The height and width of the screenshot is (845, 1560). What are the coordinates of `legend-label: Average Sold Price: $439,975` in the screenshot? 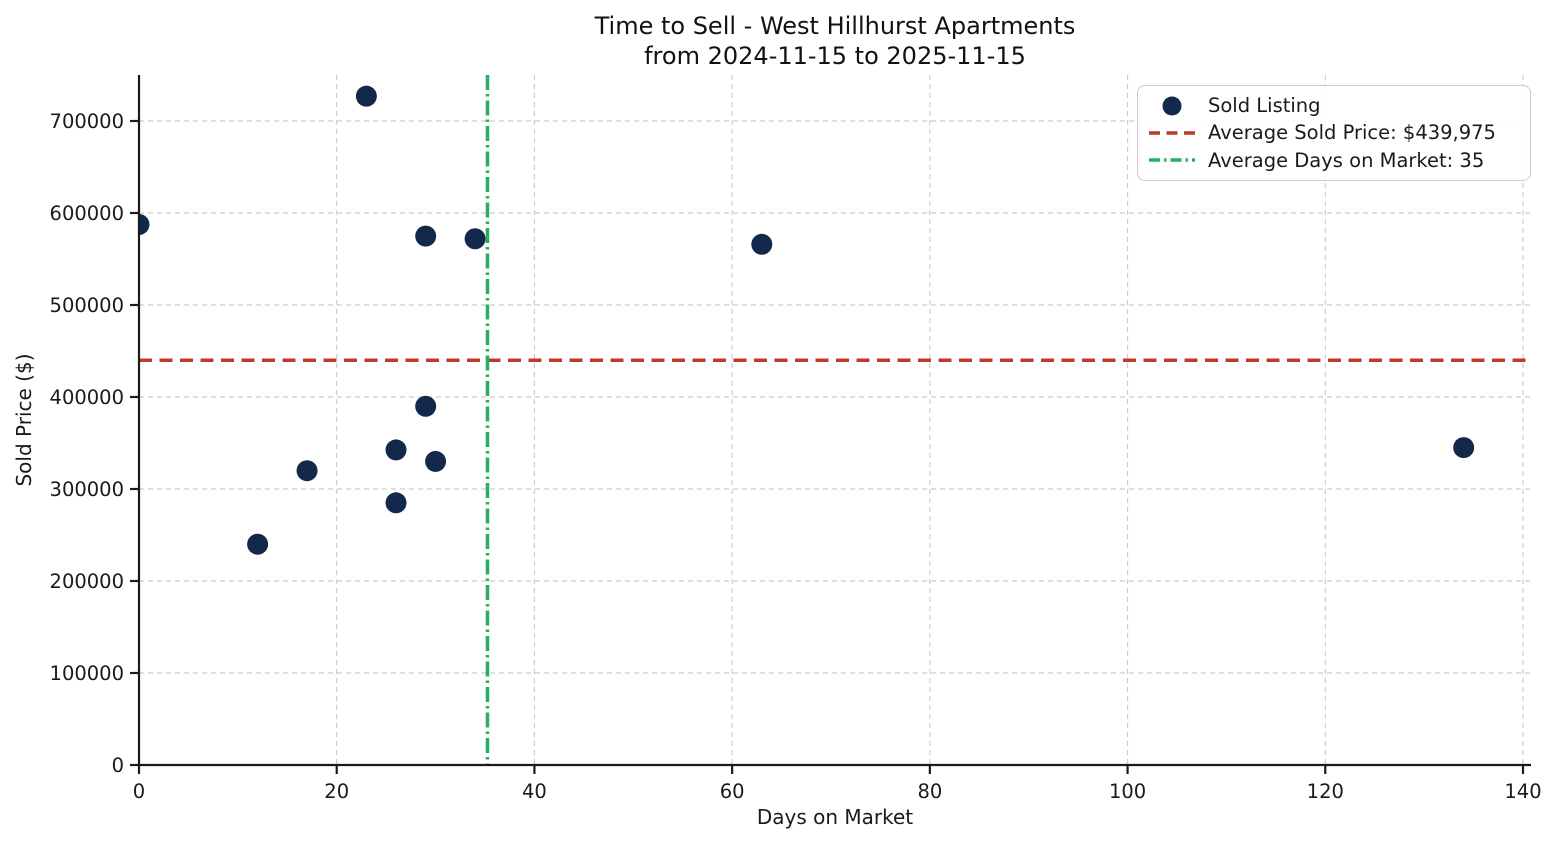 It's located at (1352, 133).